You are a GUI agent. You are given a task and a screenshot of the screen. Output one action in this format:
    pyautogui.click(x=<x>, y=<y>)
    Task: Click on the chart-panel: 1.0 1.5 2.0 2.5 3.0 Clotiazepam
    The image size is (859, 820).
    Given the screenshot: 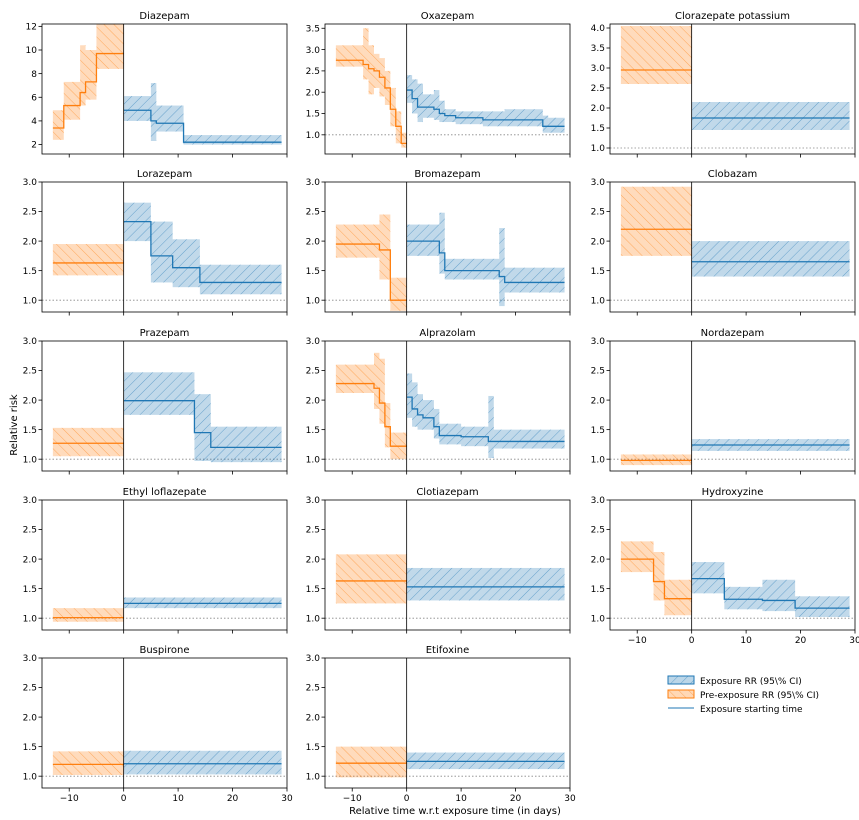 What is the action you would take?
    pyautogui.click(x=438, y=560)
    